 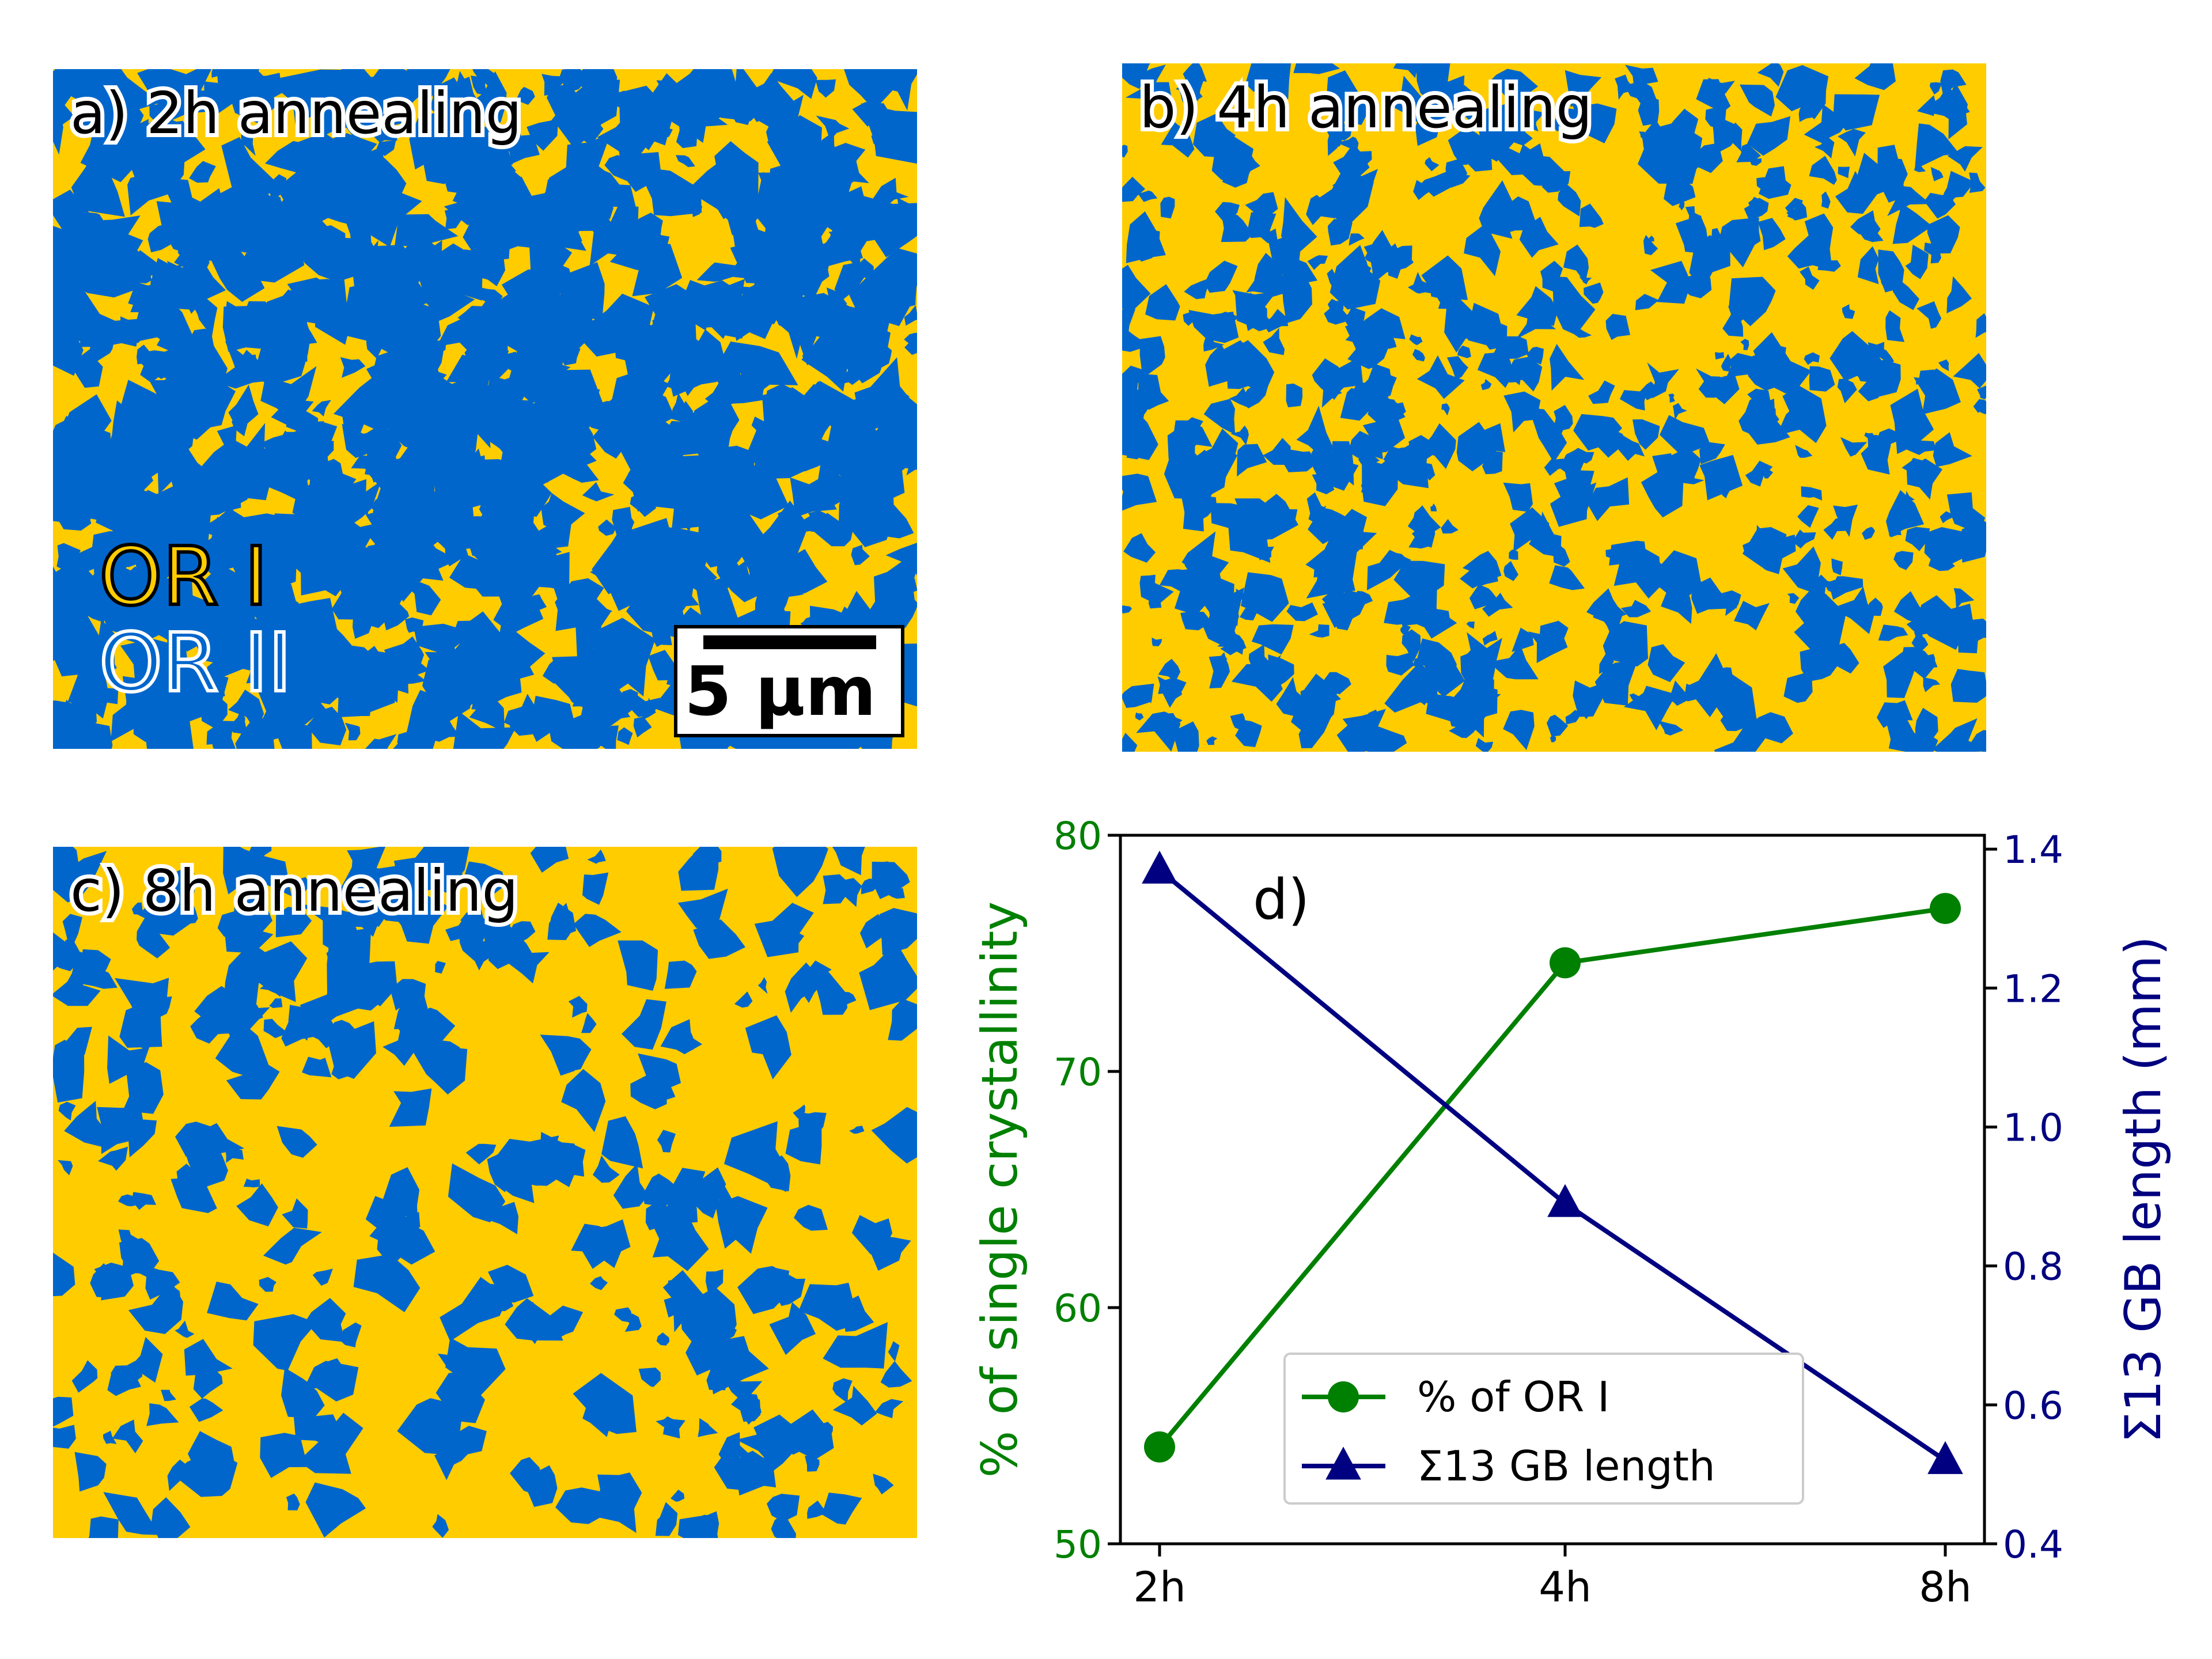 I want to click on x-tick-label: 2h, so click(x=1159, y=1587).